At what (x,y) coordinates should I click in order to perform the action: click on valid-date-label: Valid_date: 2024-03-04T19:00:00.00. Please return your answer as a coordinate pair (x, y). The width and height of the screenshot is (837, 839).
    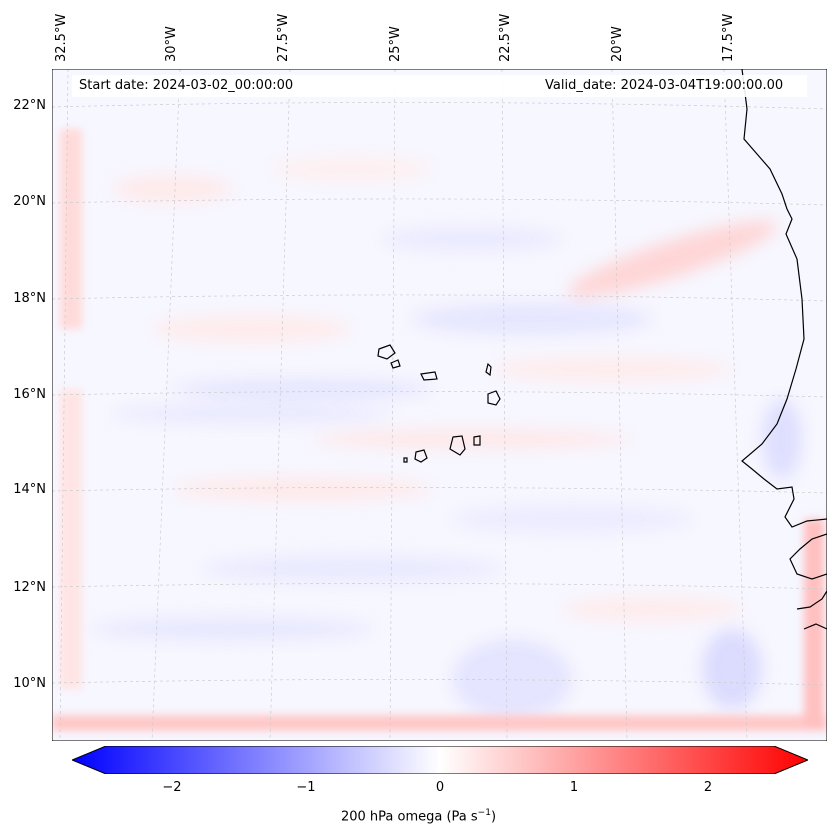
    Looking at the image, I should click on (664, 85).